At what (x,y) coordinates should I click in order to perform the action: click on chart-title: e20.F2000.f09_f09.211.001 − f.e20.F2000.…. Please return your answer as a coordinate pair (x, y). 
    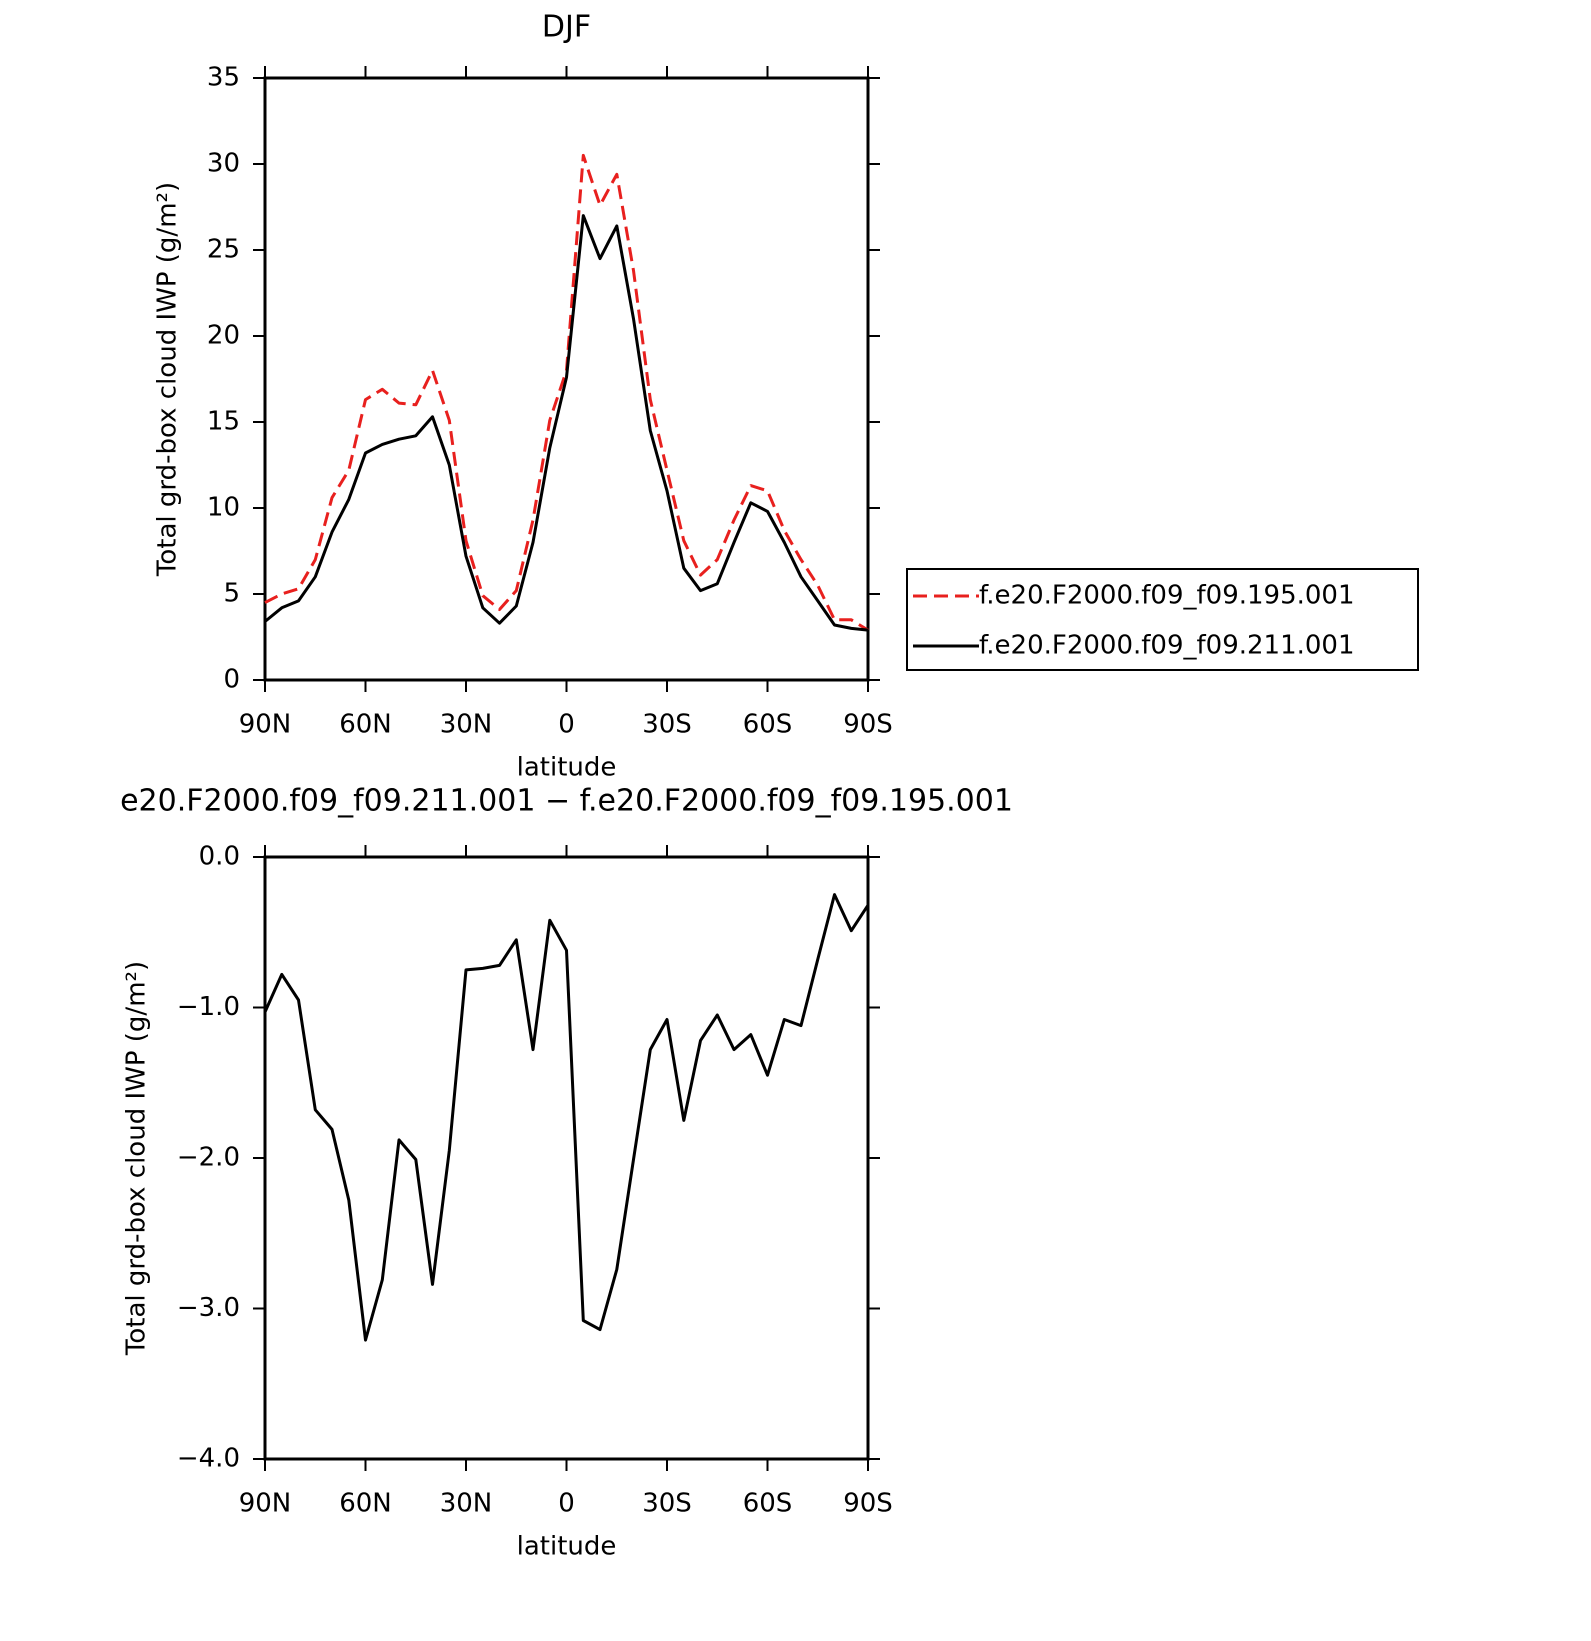
    Looking at the image, I should click on (566, 801).